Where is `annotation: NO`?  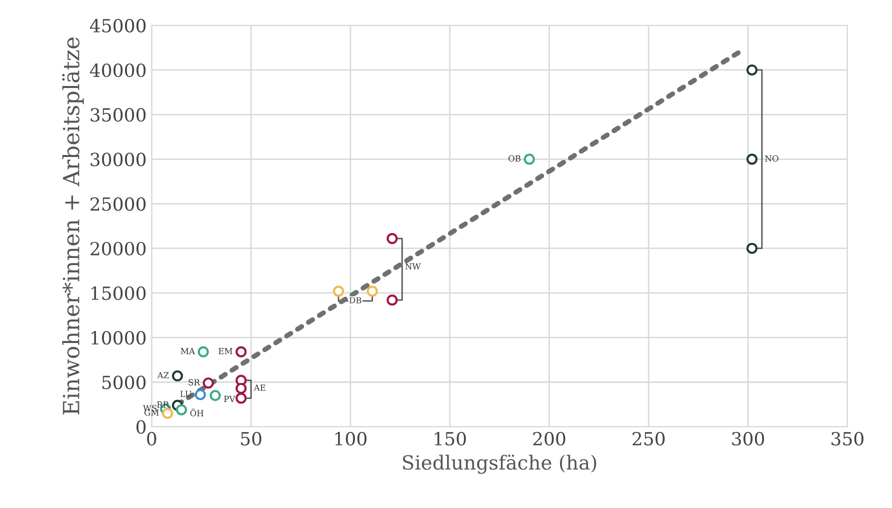 annotation: NO is located at coordinates (771, 158).